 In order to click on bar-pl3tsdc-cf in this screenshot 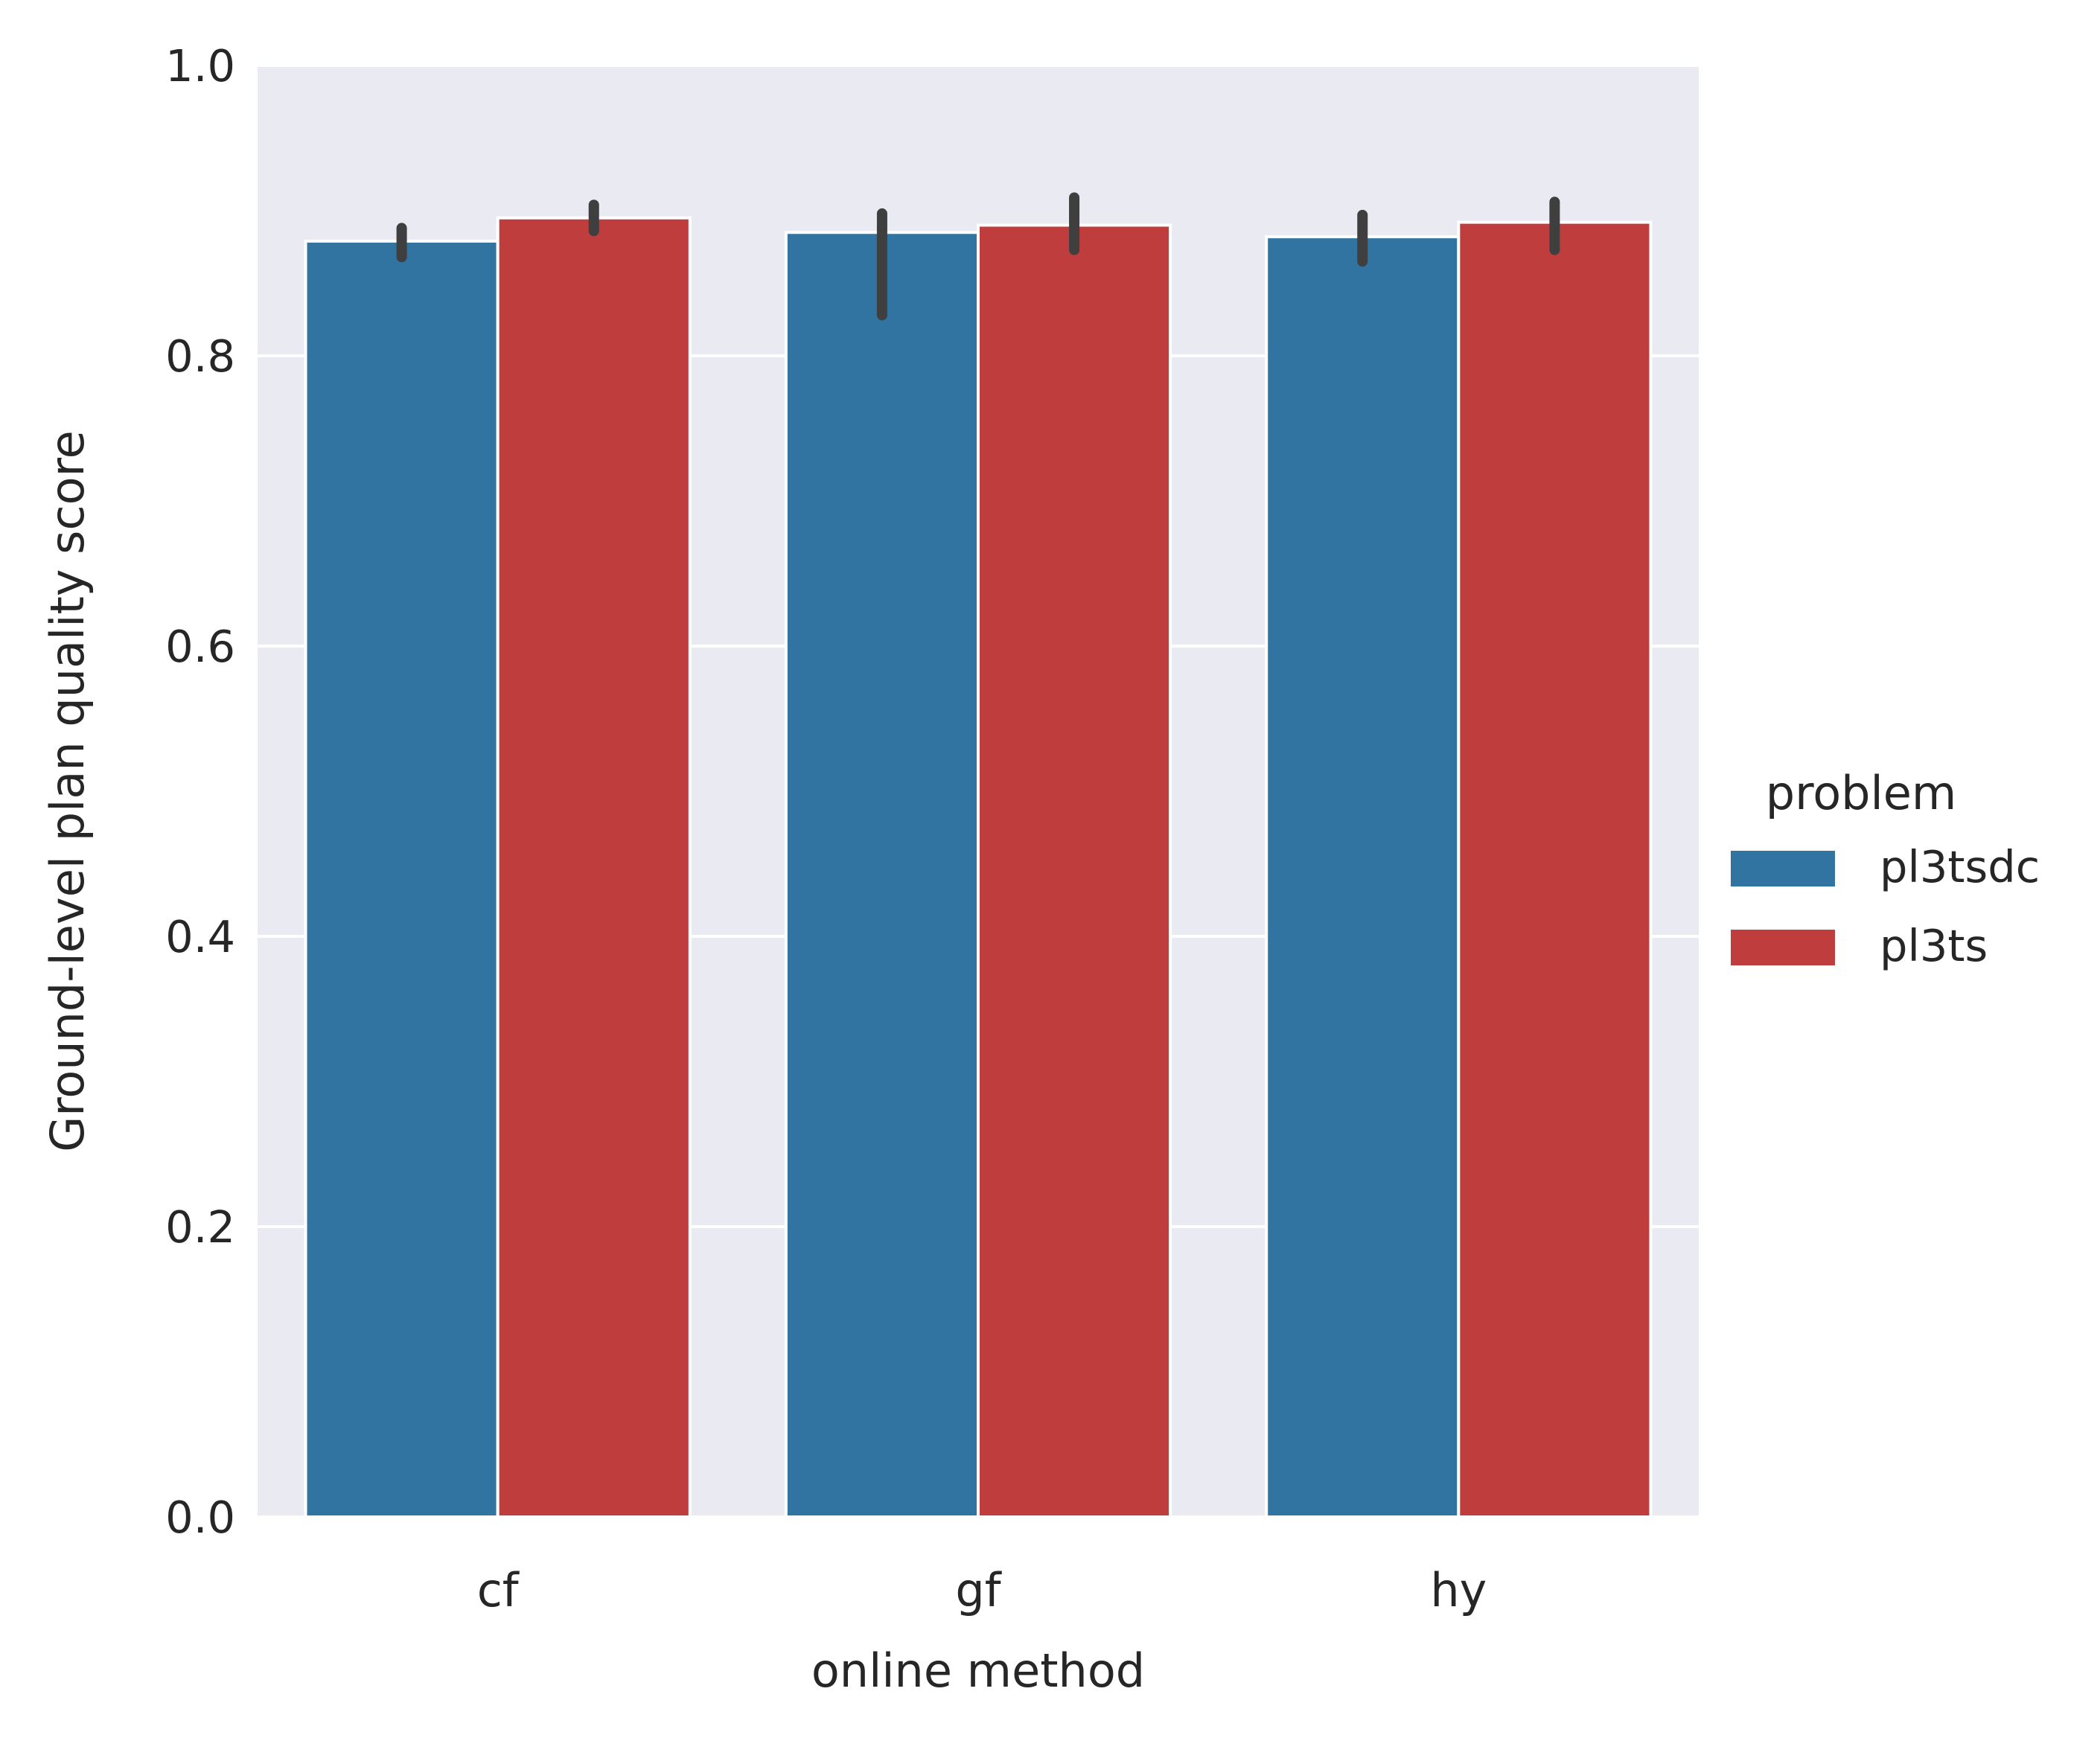, I will do `click(402, 879)`.